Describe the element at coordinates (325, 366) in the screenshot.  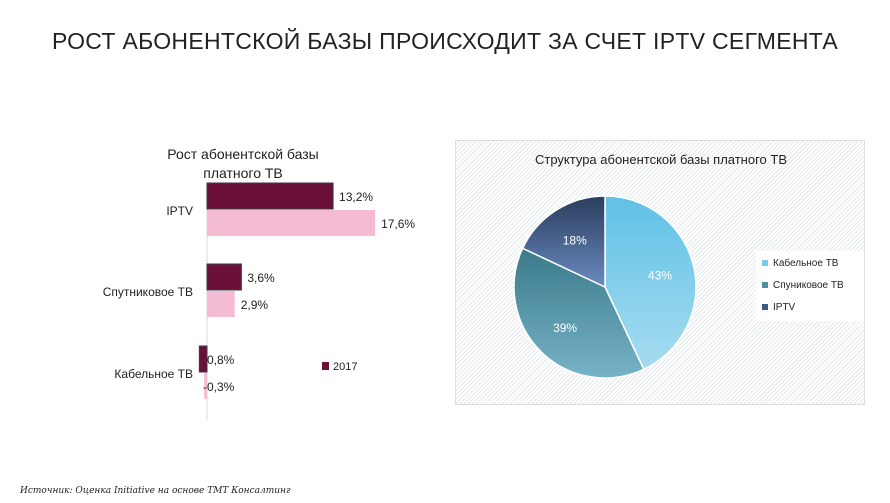
I see `legend-swatch-2017` at that location.